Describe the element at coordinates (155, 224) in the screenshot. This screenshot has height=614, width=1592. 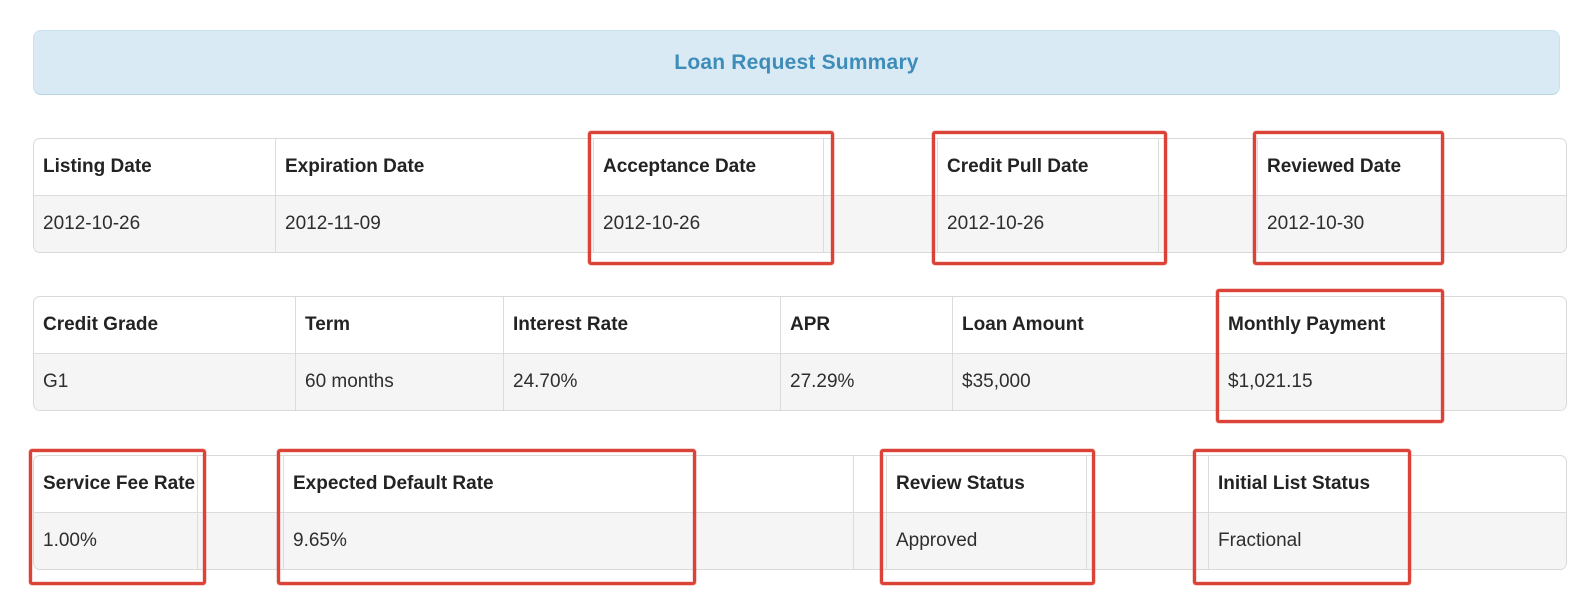
I see `field-value-listing-date: 2012-10-26` at that location.